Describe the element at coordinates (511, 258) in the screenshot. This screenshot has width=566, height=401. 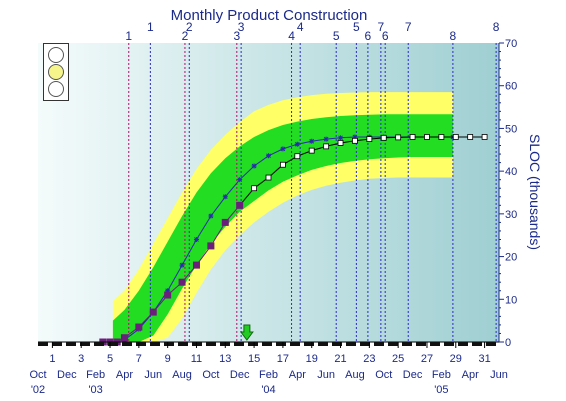
I see `y-tick-label: 20` at that location.